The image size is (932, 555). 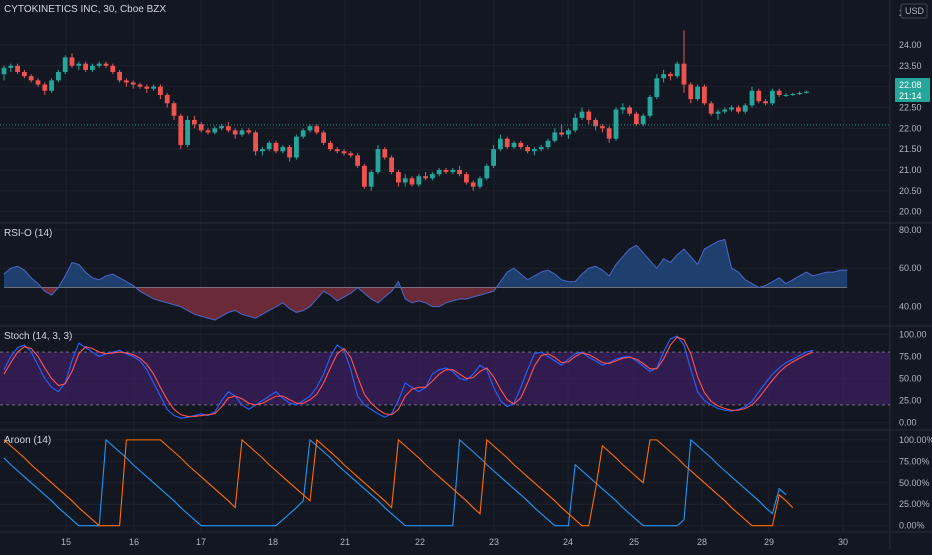 What do you see at coordinates (913, 334) in the screenshot?
I see `stoch-tick-label: 100.00` at bounding box center [913, 334].